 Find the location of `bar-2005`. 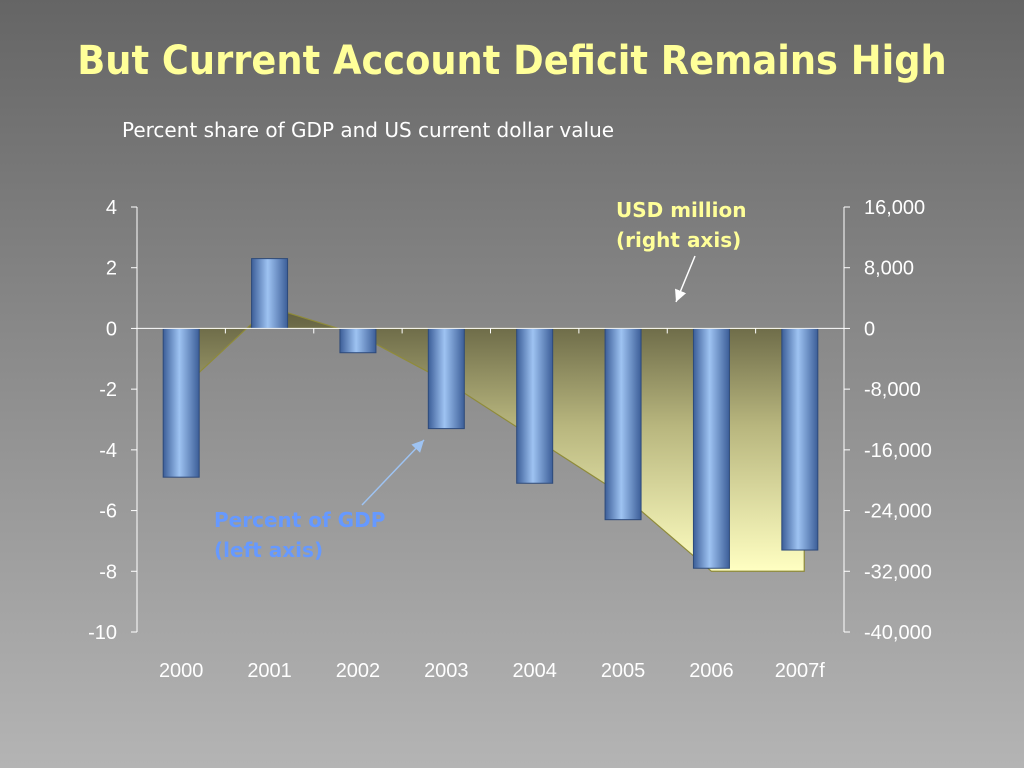

bar-2005 is located at coordinates (623, 424).